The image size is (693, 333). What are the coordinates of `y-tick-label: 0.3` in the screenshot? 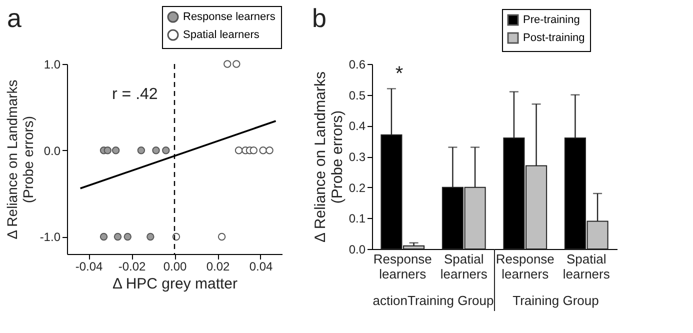 It's located at (357, 157).